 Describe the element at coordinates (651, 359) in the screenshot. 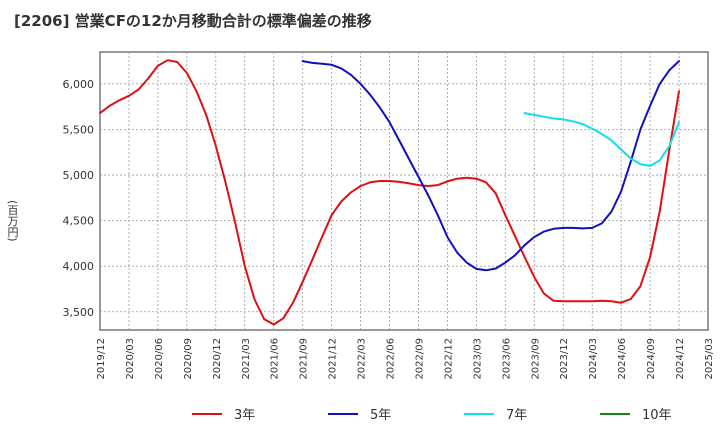

I see `x-tick-label: 2024/09` at that location.